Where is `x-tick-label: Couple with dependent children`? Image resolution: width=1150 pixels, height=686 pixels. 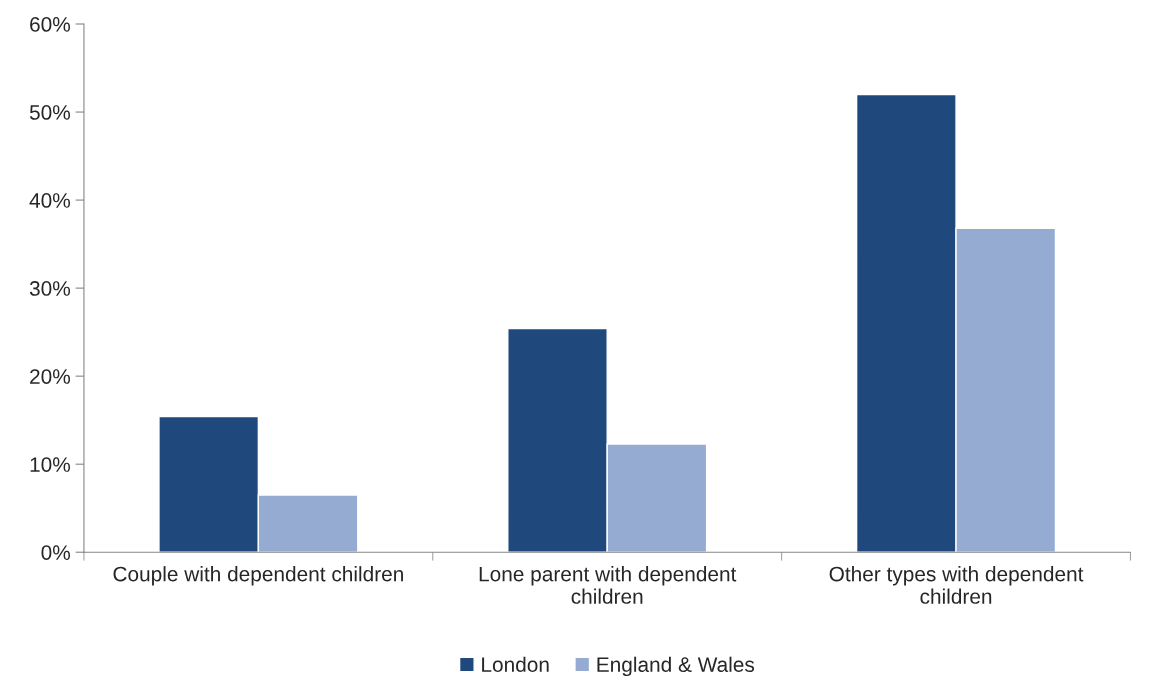 x-tick-label: Couple with dependent children is located at coordinates (258, 576).